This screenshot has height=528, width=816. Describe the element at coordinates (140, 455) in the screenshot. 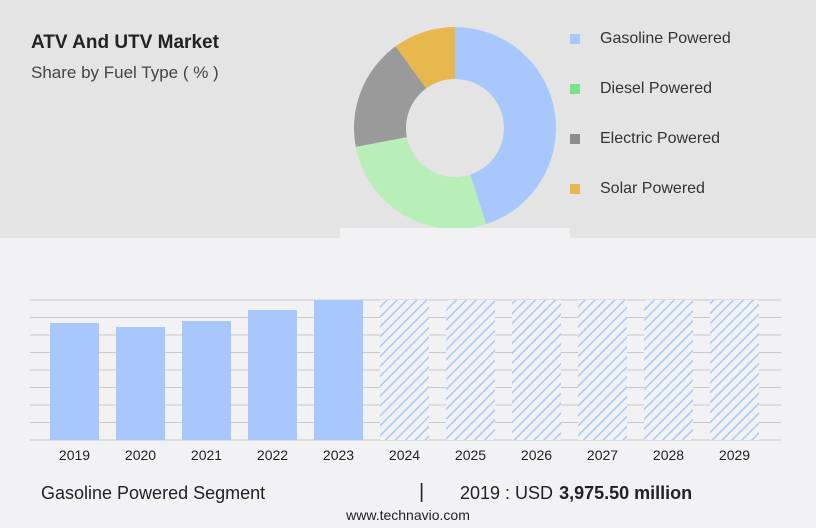

I see `x-tick-label: 2020` at that location.